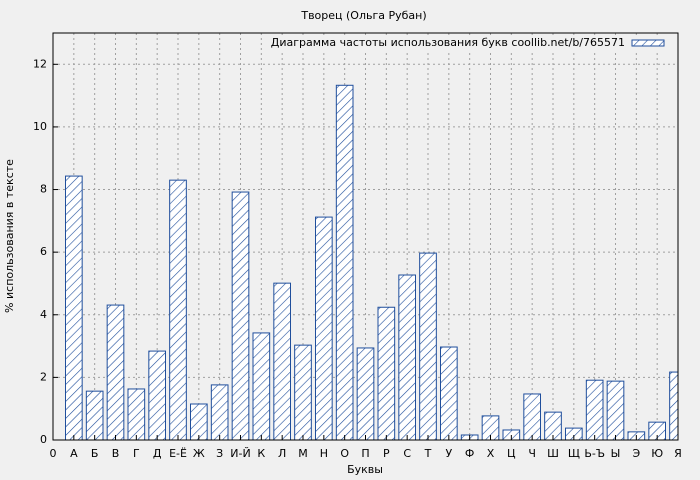 The image size is (700, 480). What do you see at coordinates (365, 453) in the screenshot?
I see `x-tick-label: П` at bounding box center [365, 453].